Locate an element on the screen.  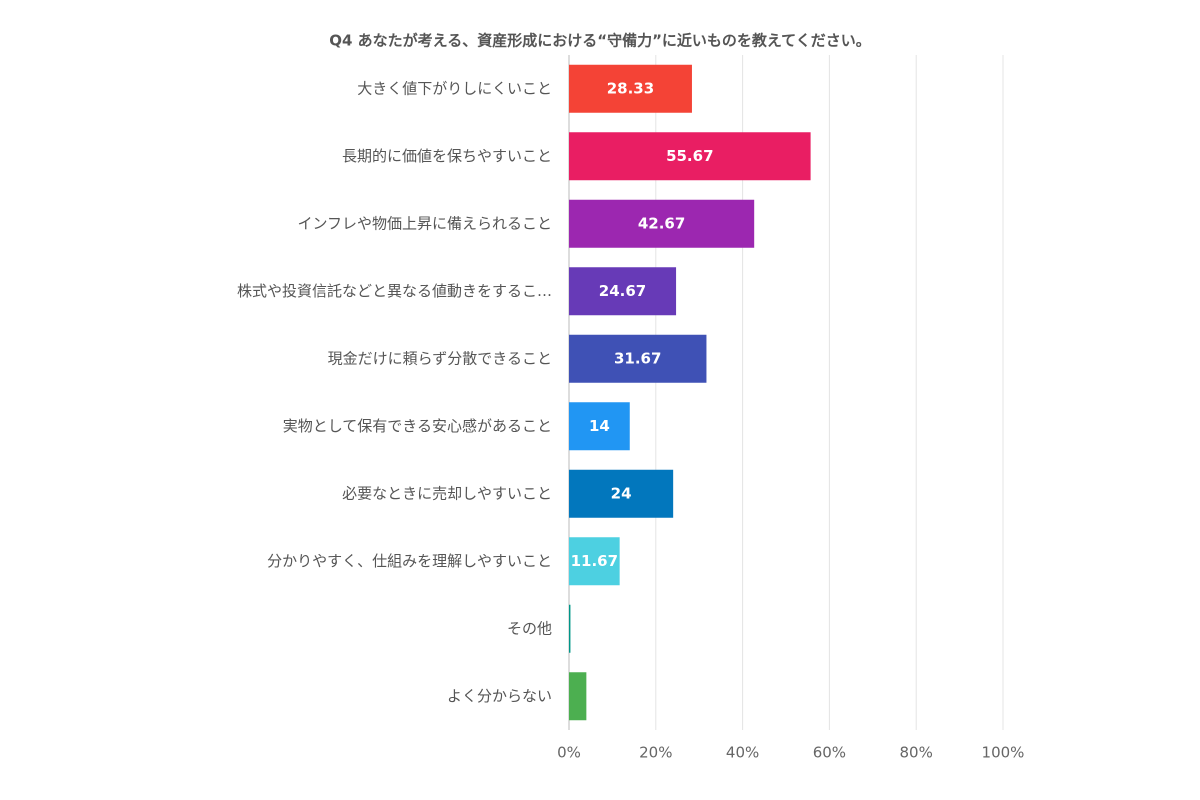
y-tick-label: 大きく値下がりしにくいこと is located at coordinates (454, 88).